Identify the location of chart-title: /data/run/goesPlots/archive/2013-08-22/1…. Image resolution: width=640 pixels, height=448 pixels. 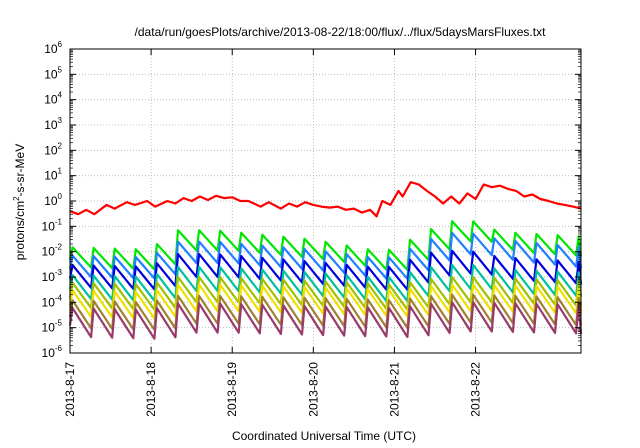
(341, 32).